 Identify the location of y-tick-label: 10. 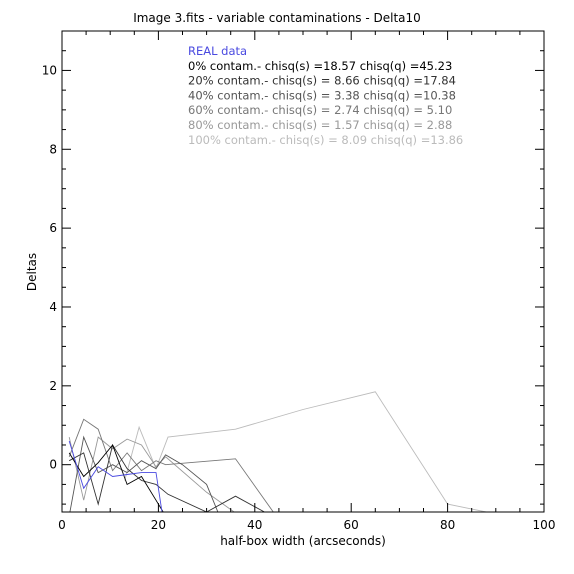
(49, 70).